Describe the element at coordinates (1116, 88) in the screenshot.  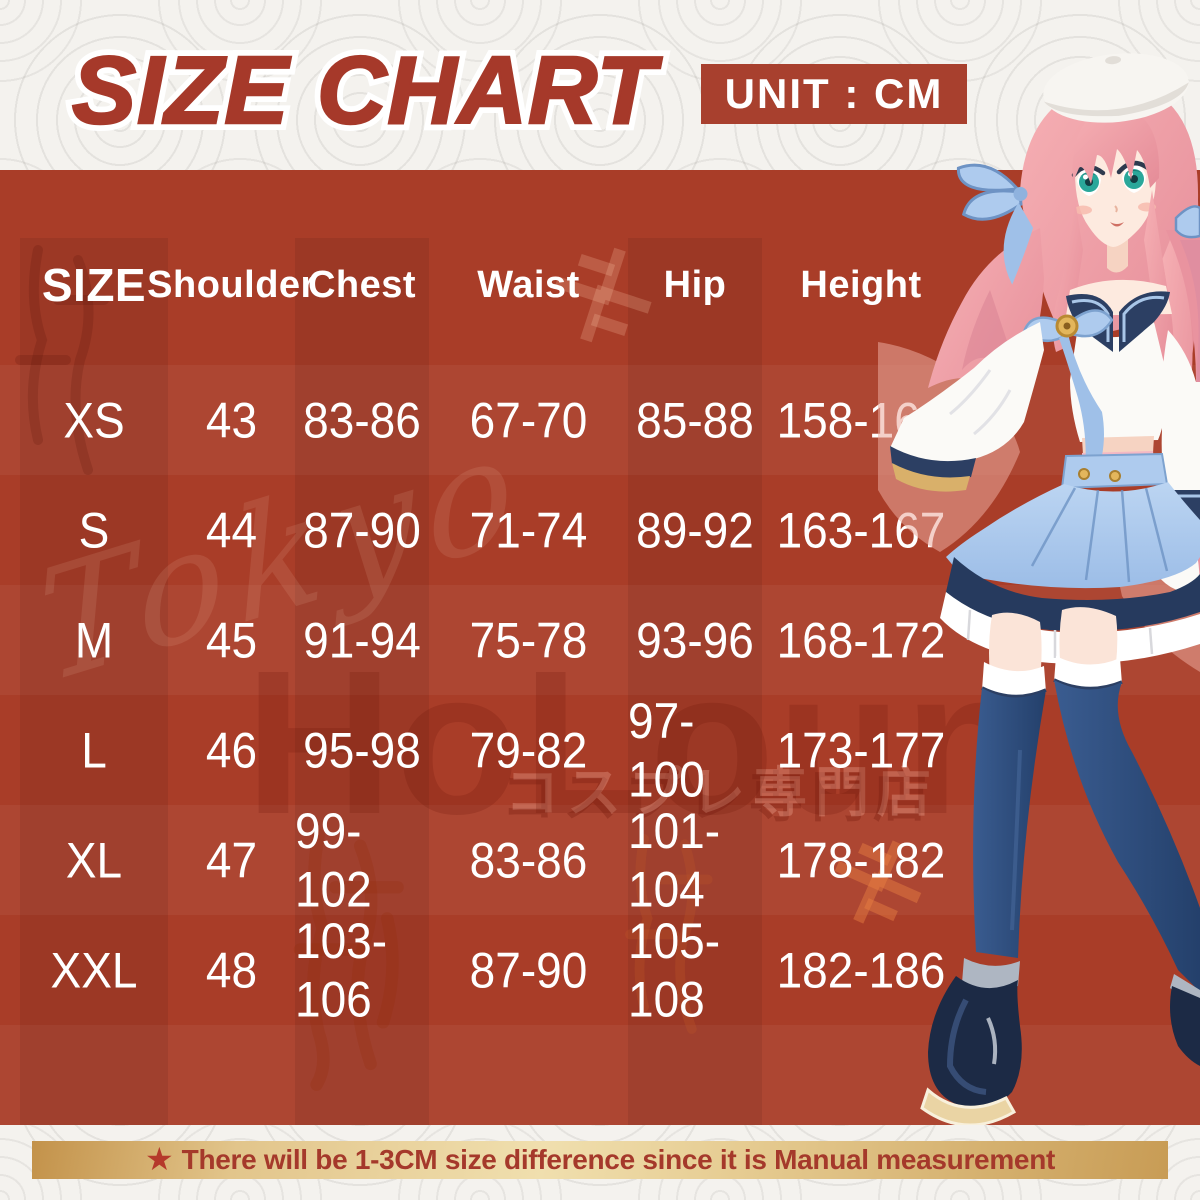
I see `beret-hat` at that location.